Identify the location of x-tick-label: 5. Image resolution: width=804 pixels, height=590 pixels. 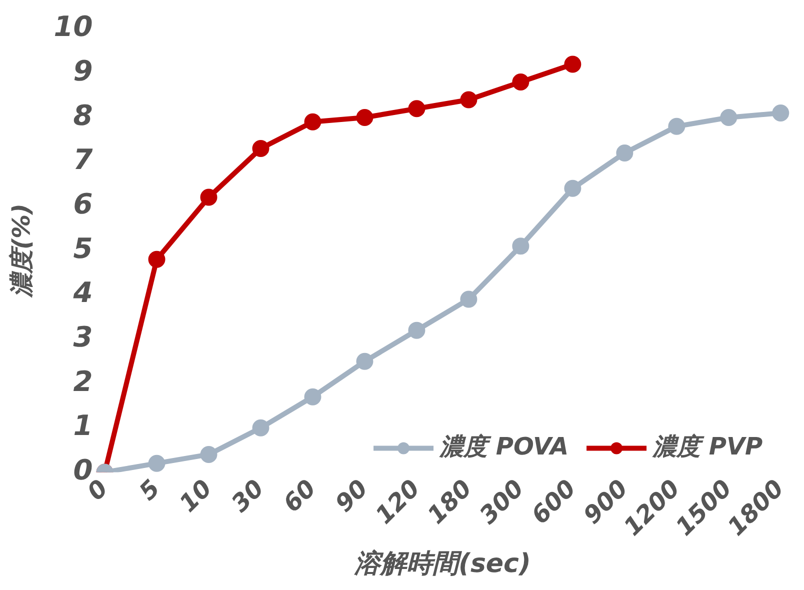
(150, 490).